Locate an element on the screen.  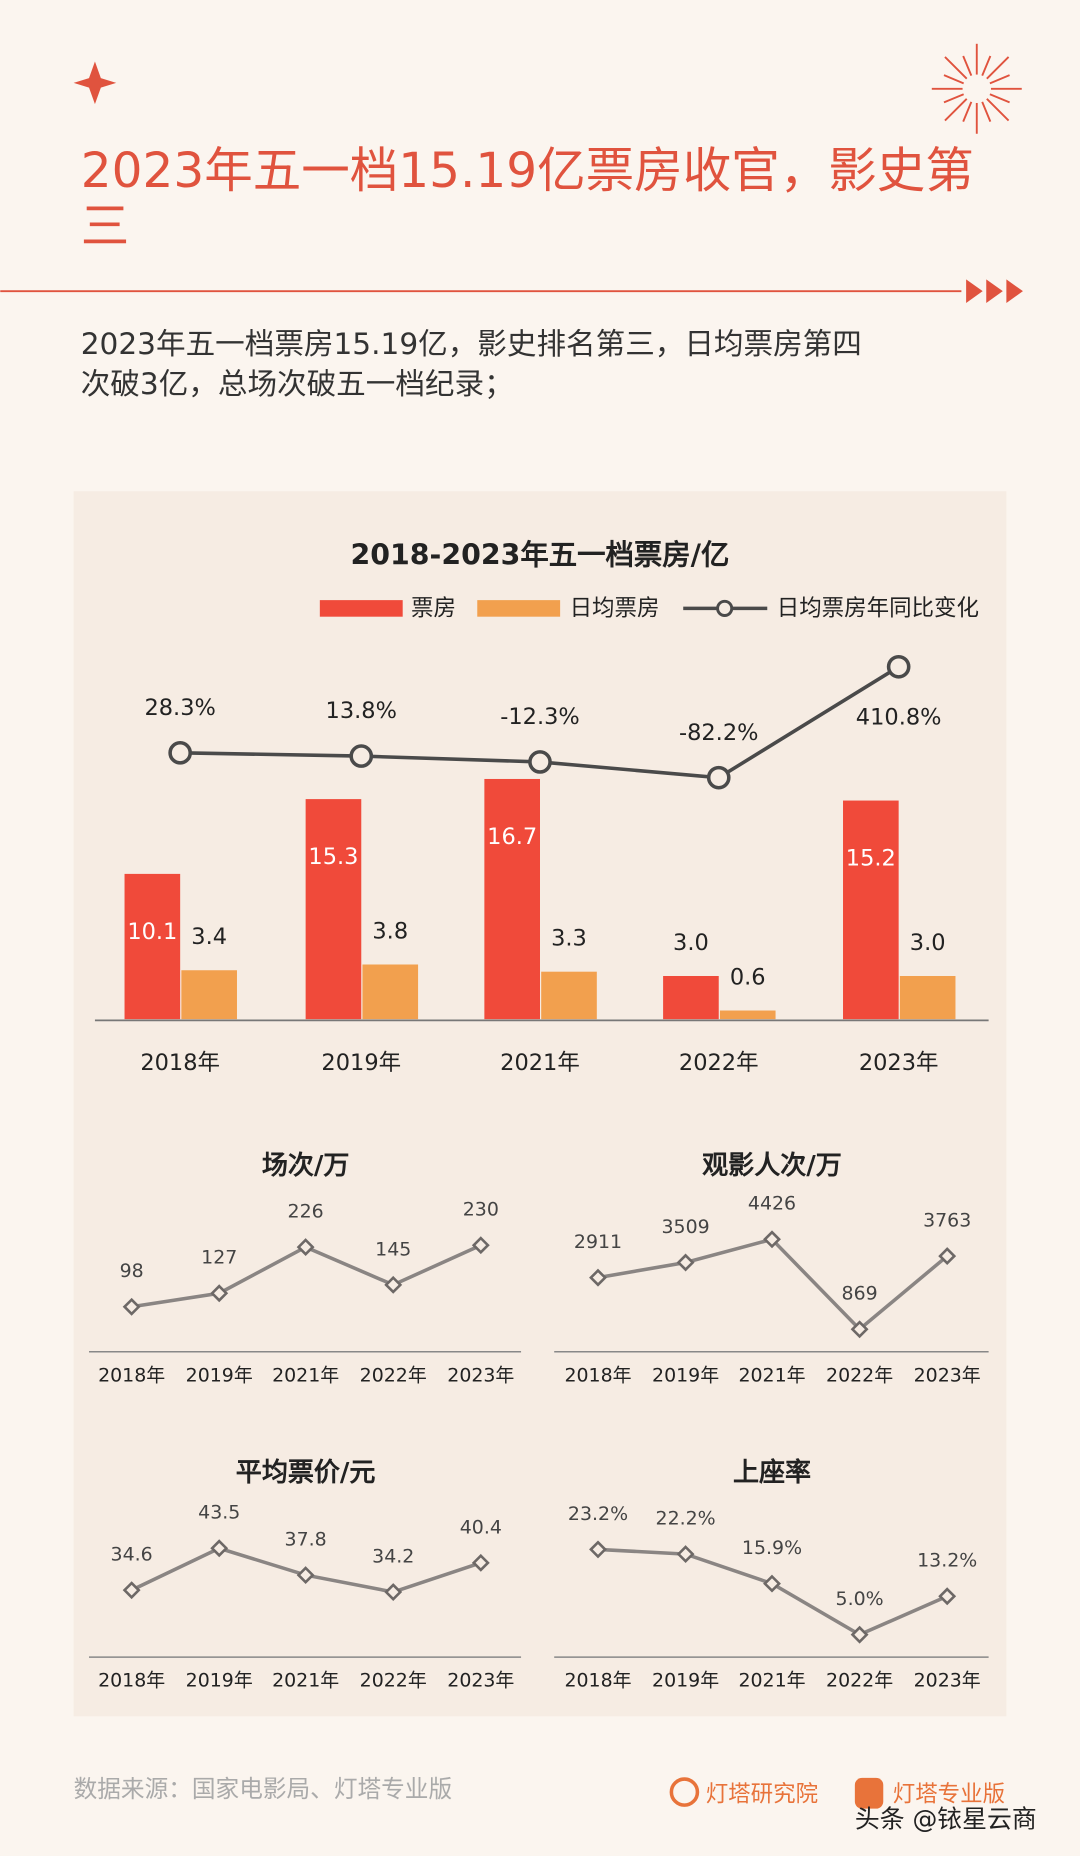
label-yoy: 410.8% is located at coordinates (899, 717).